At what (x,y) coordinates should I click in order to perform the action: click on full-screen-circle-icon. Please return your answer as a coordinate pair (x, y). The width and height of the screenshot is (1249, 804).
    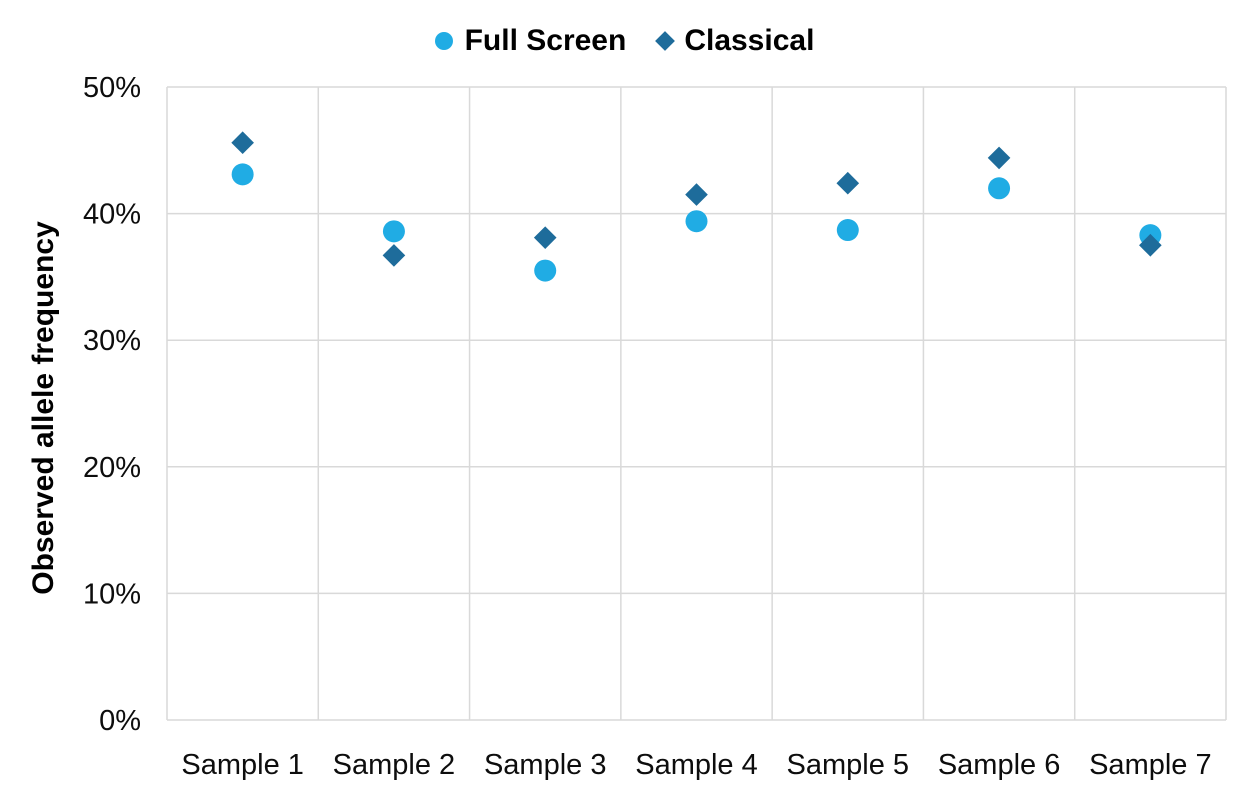
    Looking at the image, I should click on (443, 41).